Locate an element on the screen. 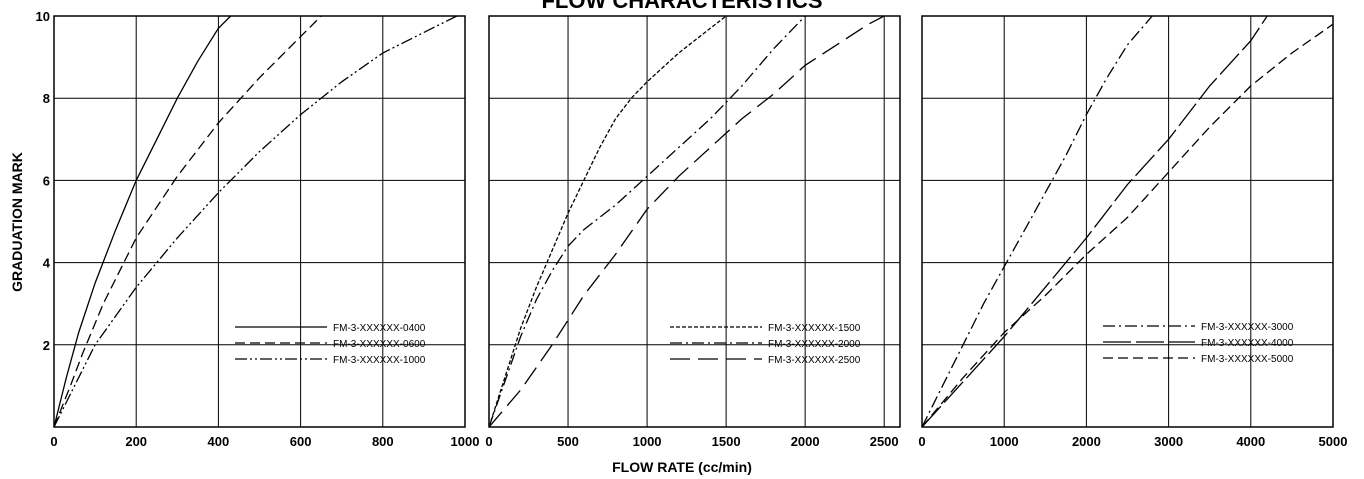  y-tick-label: 8 is located at coordinates (46, 98).